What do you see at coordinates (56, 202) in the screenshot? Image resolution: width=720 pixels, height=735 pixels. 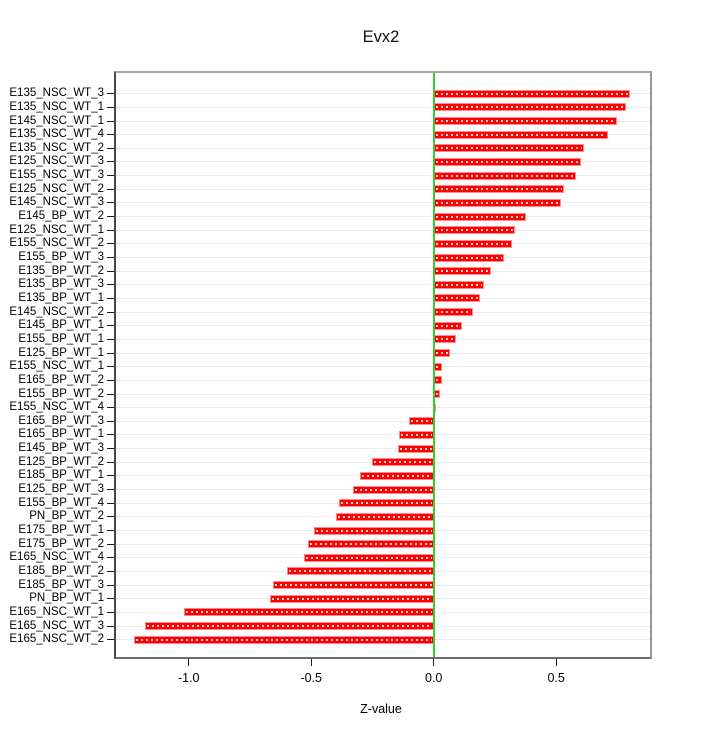 I see `y-axis-label: E145_NSC_WT_3` at bounding box center [56, 202].